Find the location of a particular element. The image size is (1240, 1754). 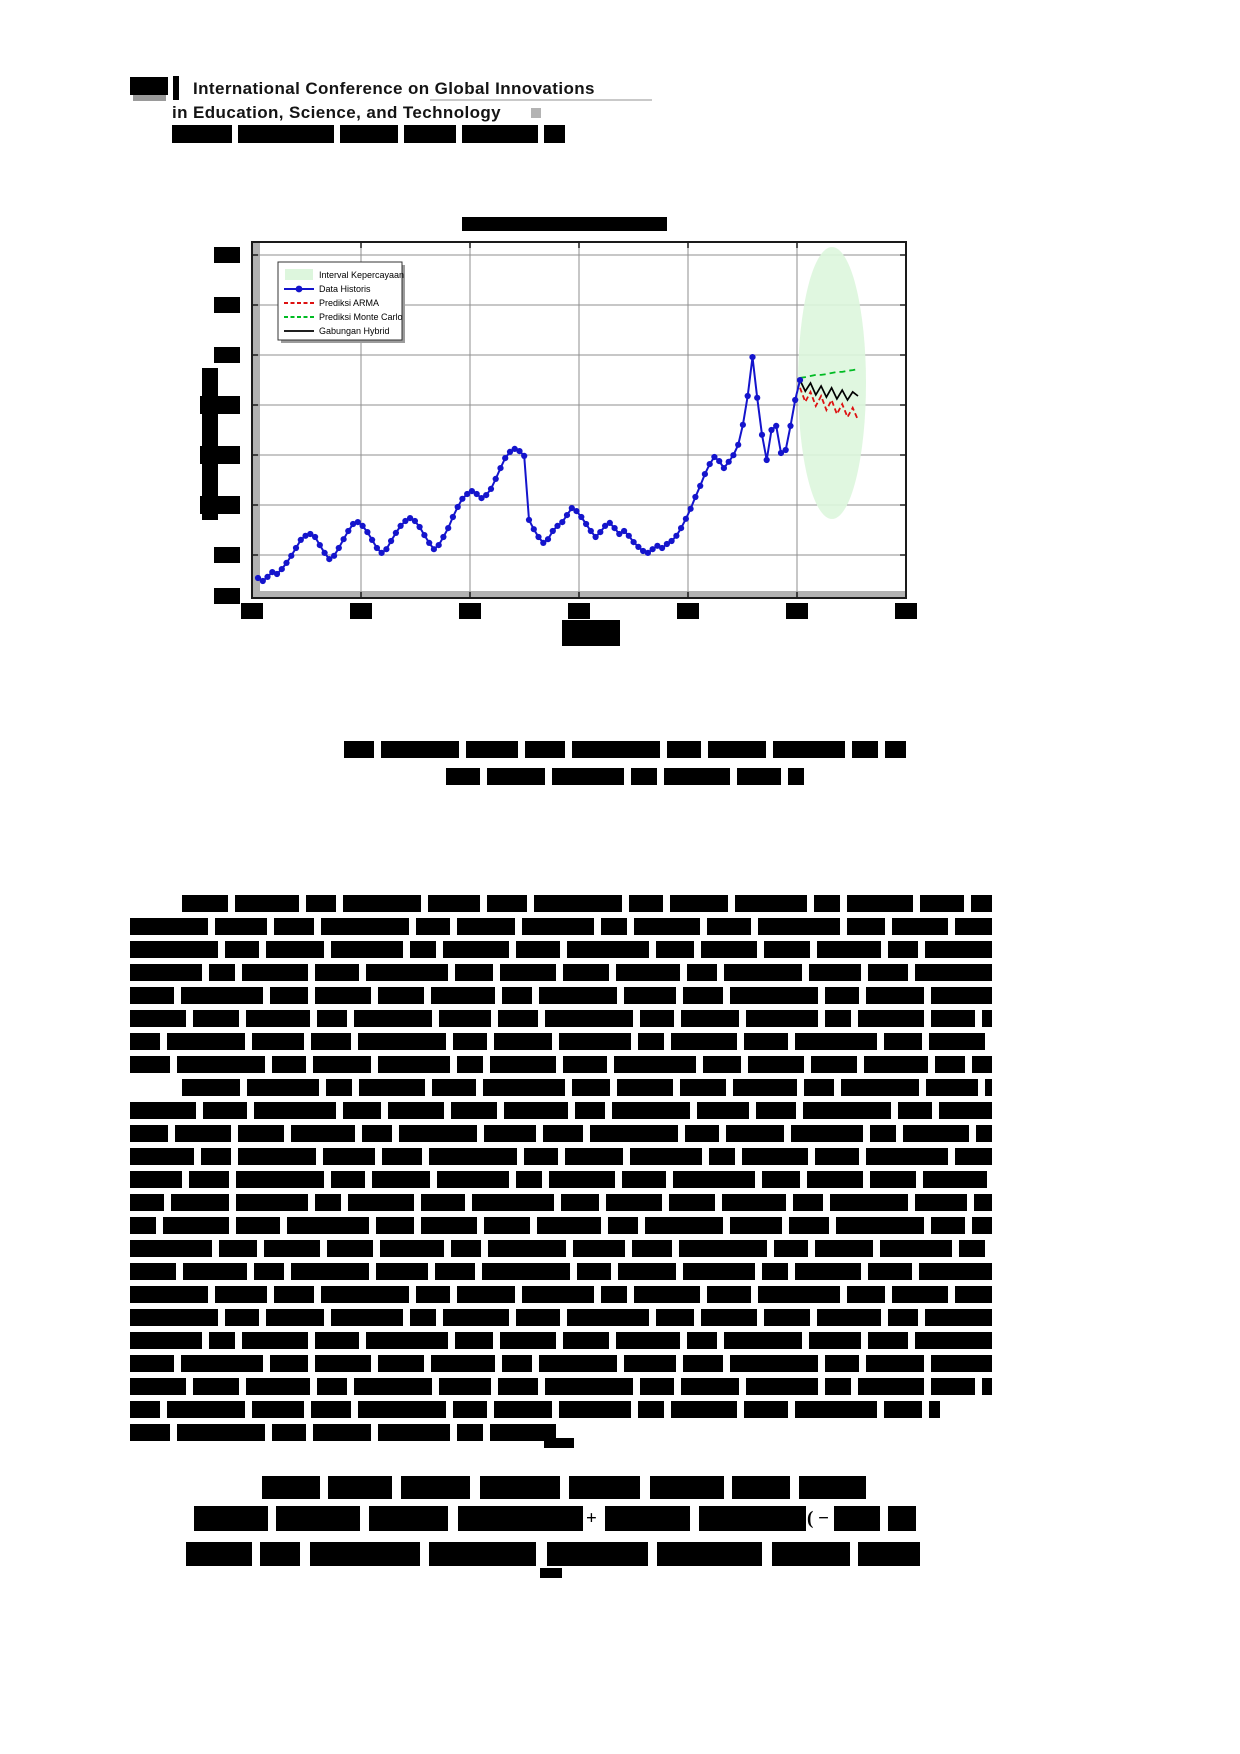

redacted-chart-title is located at coordinates (564, 224).